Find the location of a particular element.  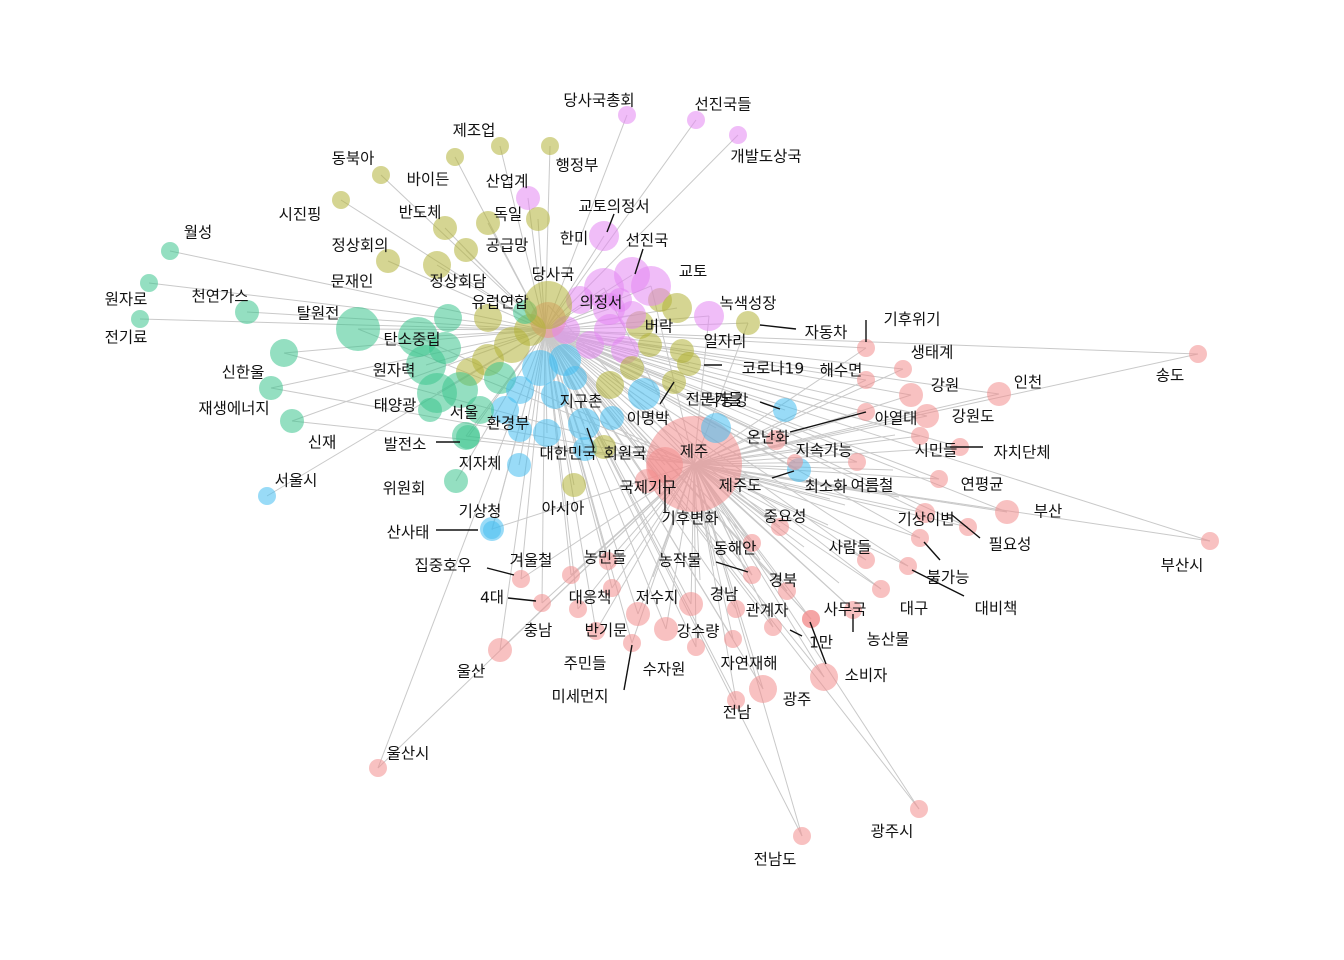

node-daebichaek is located at coordinates (908, 566).